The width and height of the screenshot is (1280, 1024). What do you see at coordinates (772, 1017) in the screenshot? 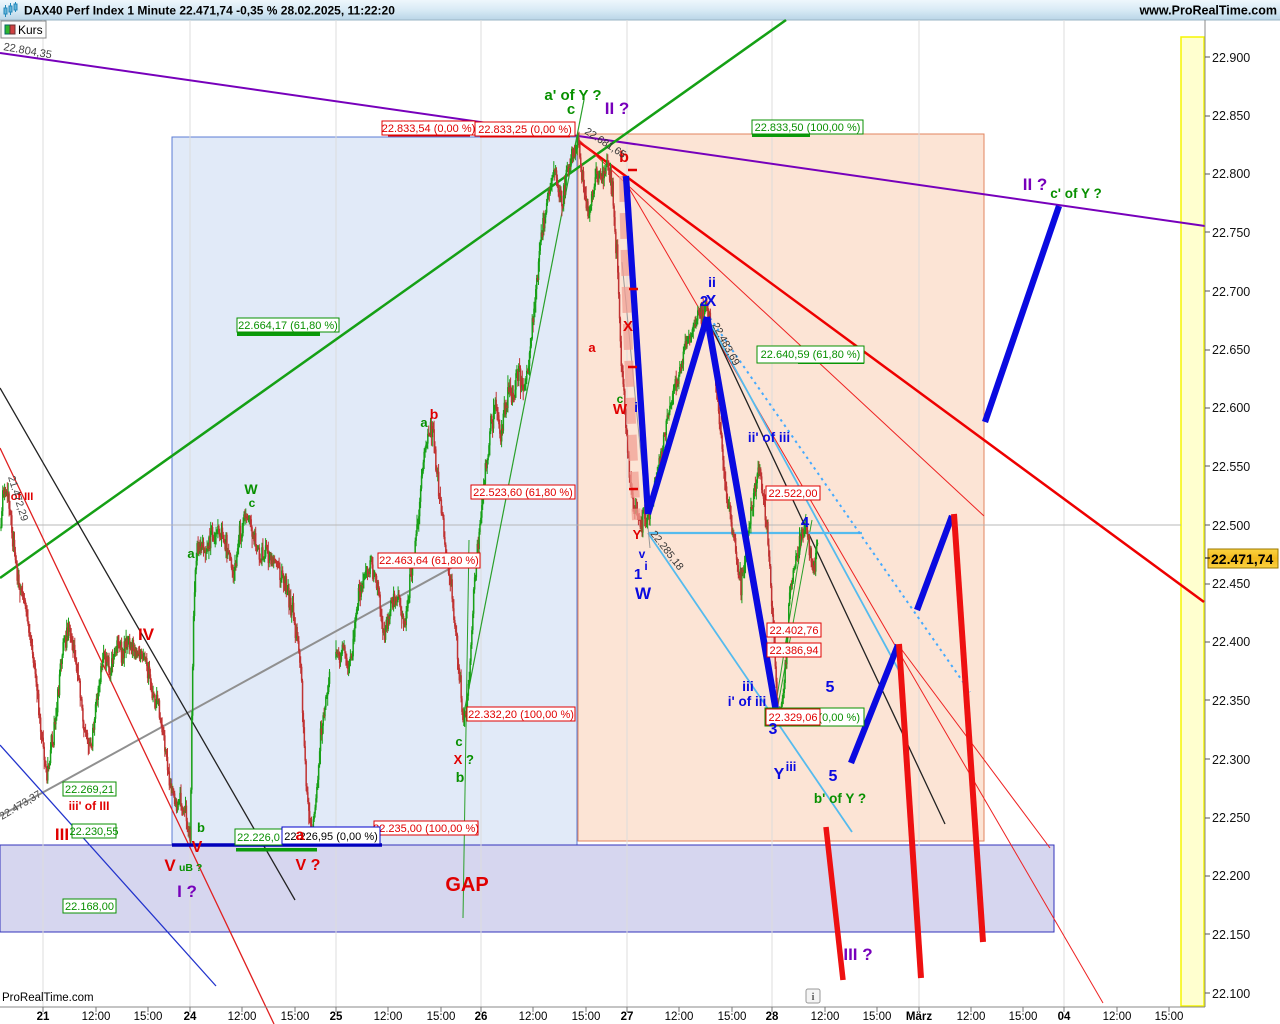
I see `svg-text: 28` at bounding box center [772, 1017].